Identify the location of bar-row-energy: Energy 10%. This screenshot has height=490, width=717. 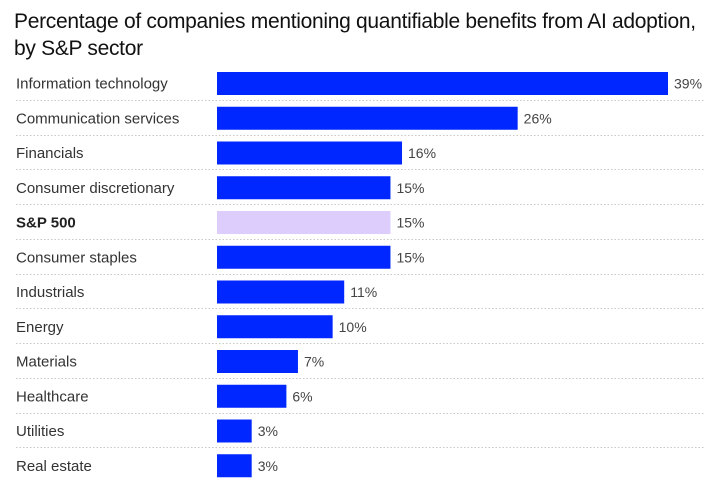
(360, 329).